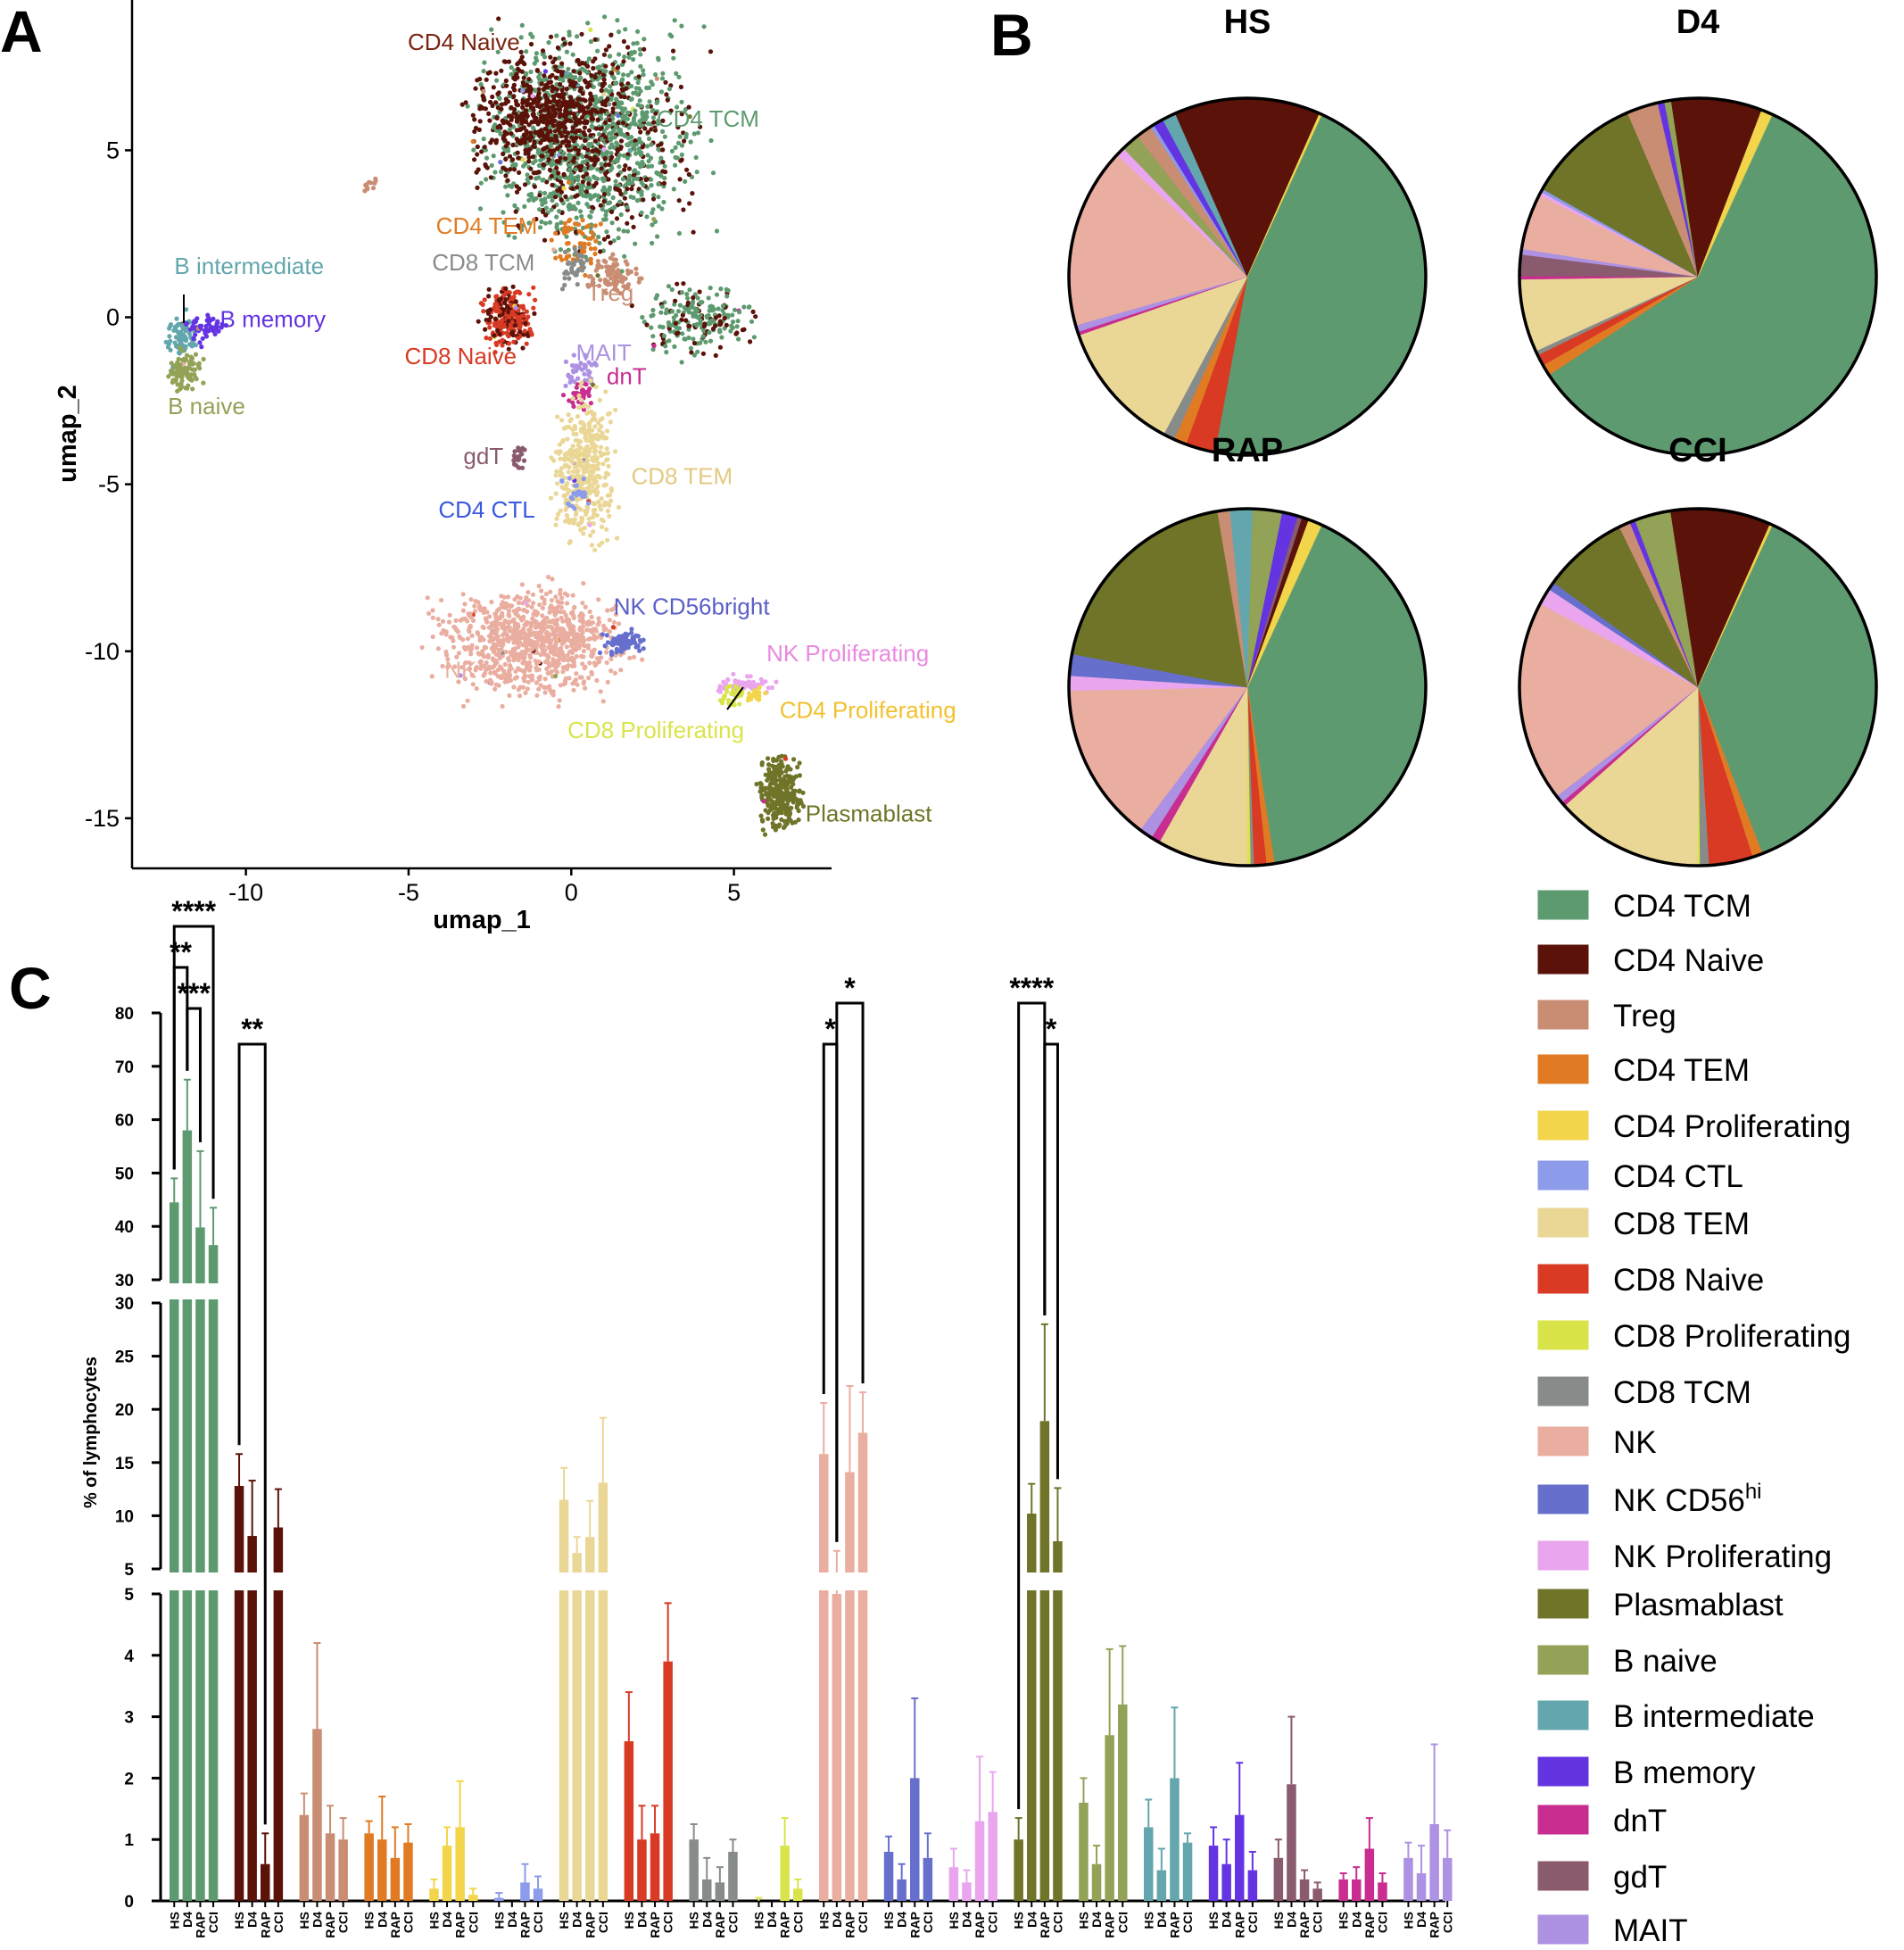 The width and height of the screenshot is (1904, 1950). I want to click on legend-swatch, so click(1563, 905).